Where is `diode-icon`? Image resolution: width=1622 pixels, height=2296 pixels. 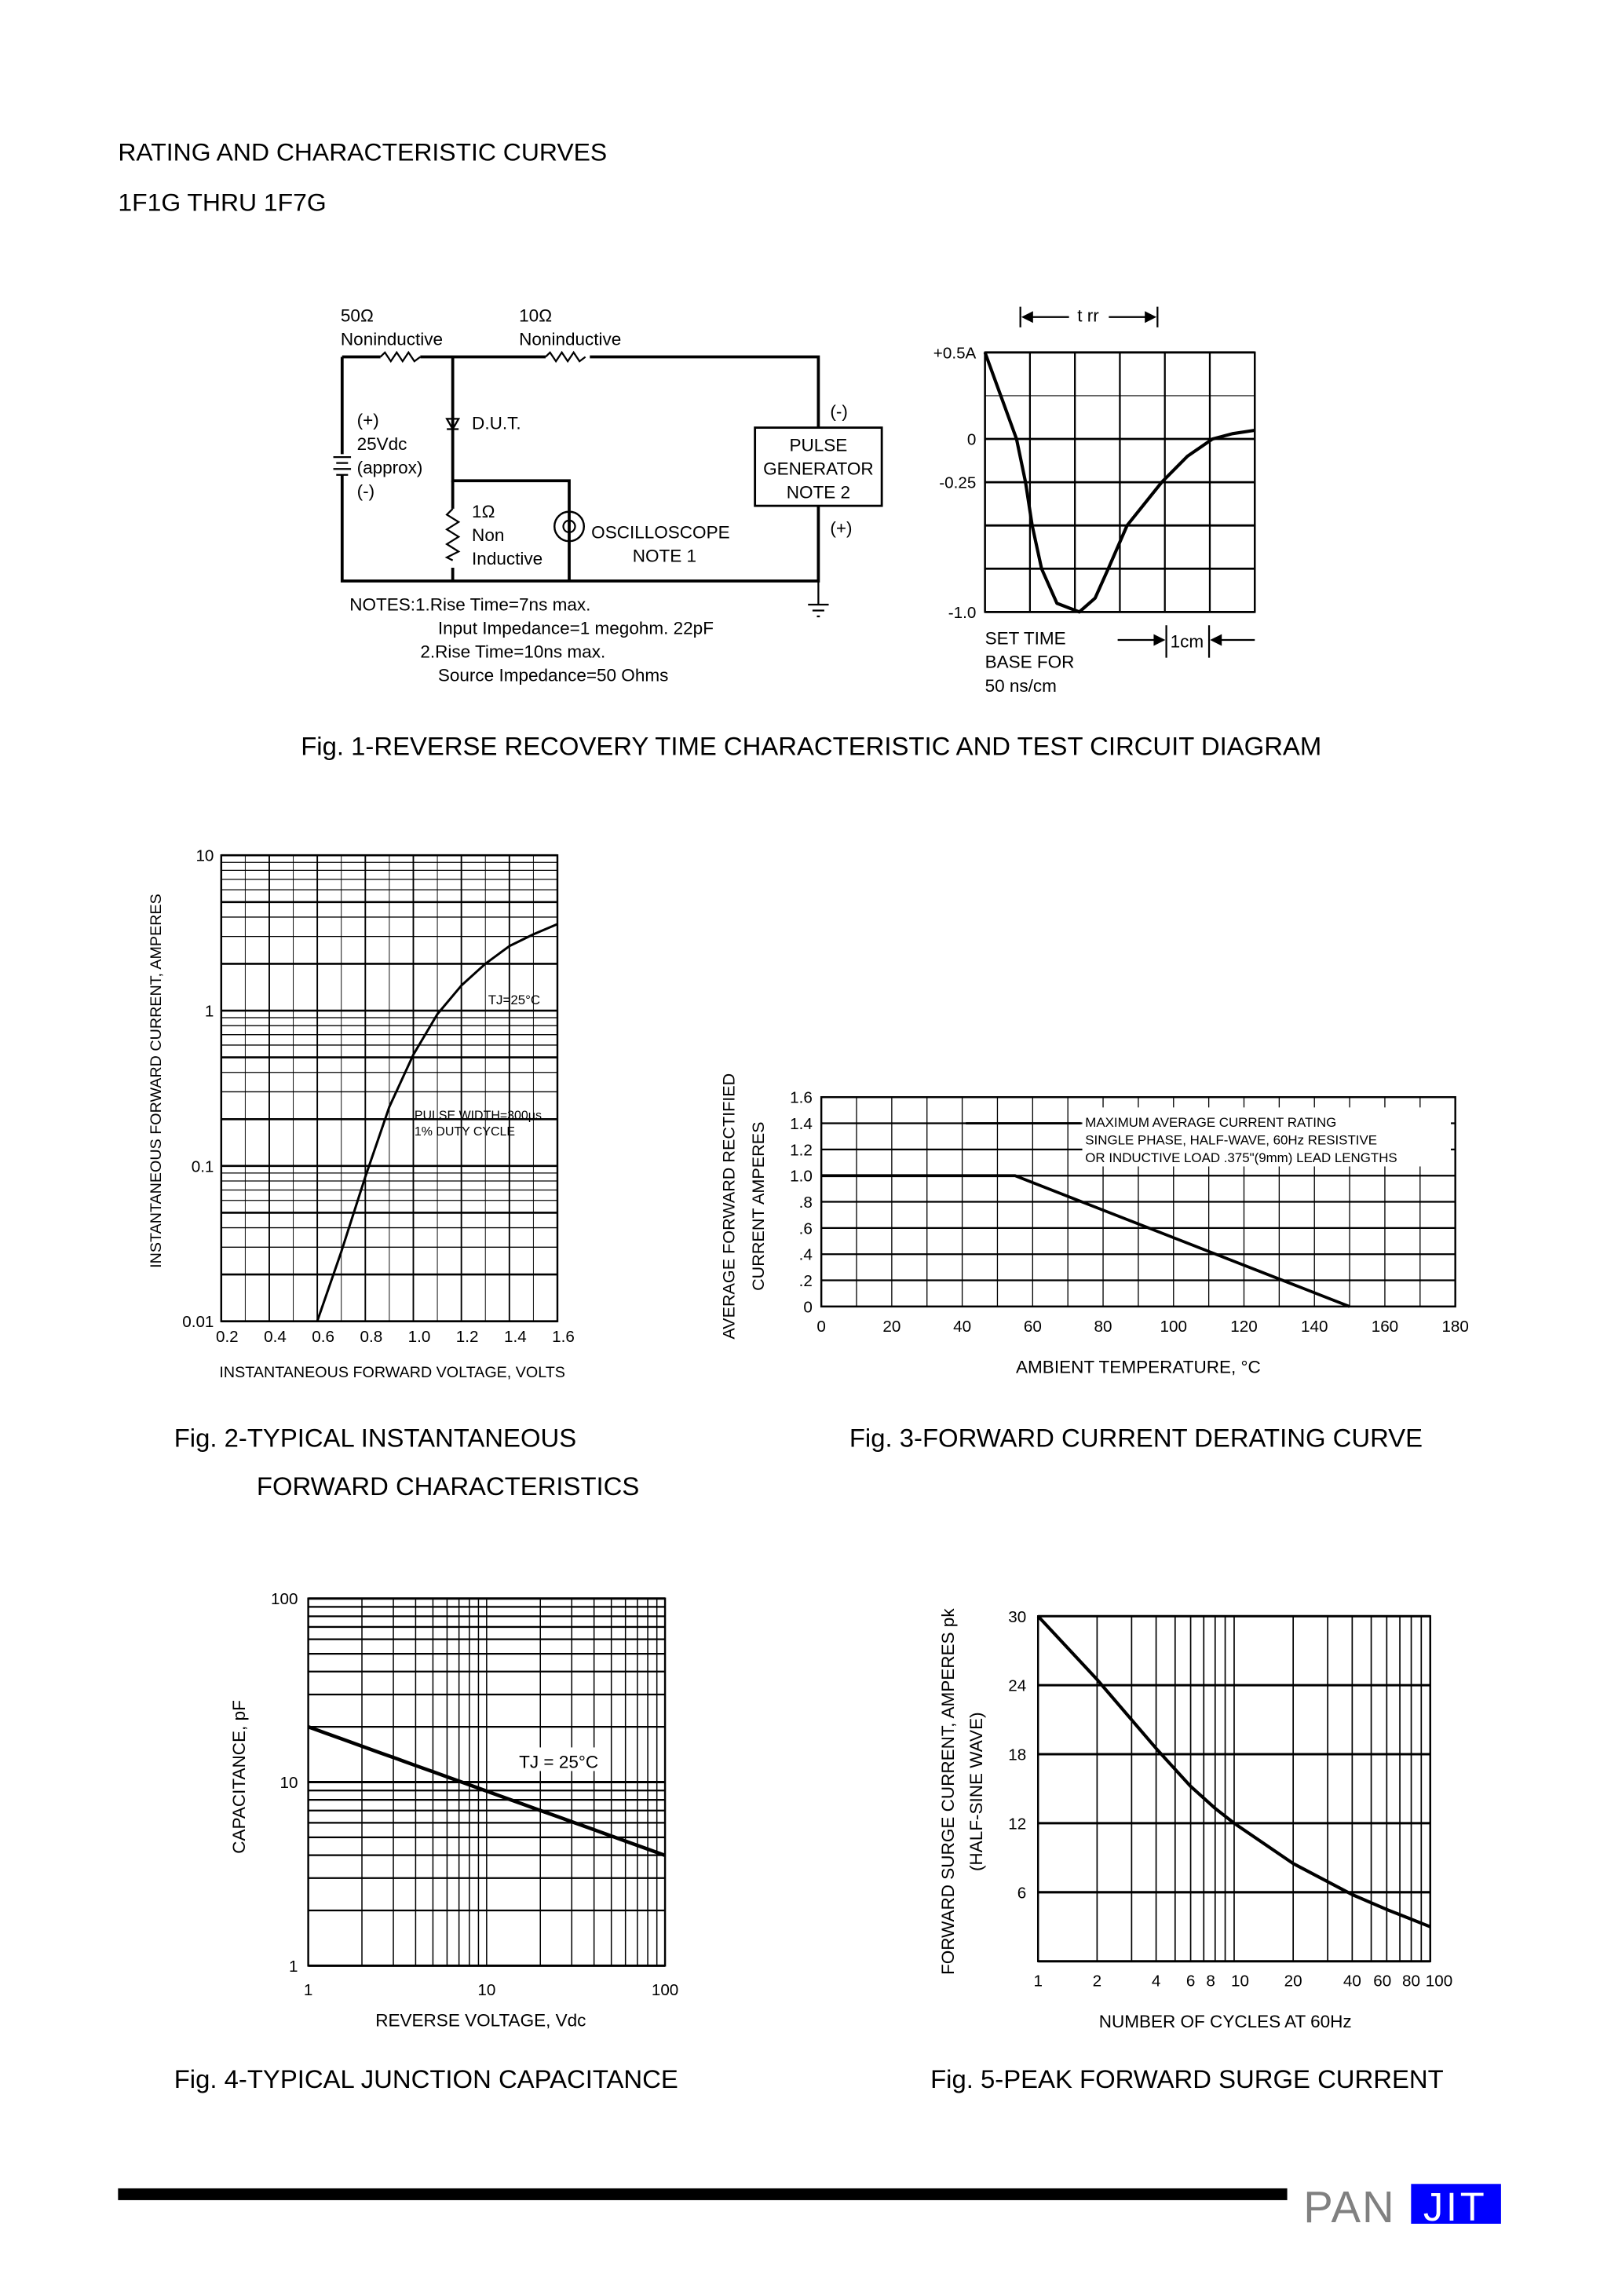 diode-icon is located at coordinates (453, 424).